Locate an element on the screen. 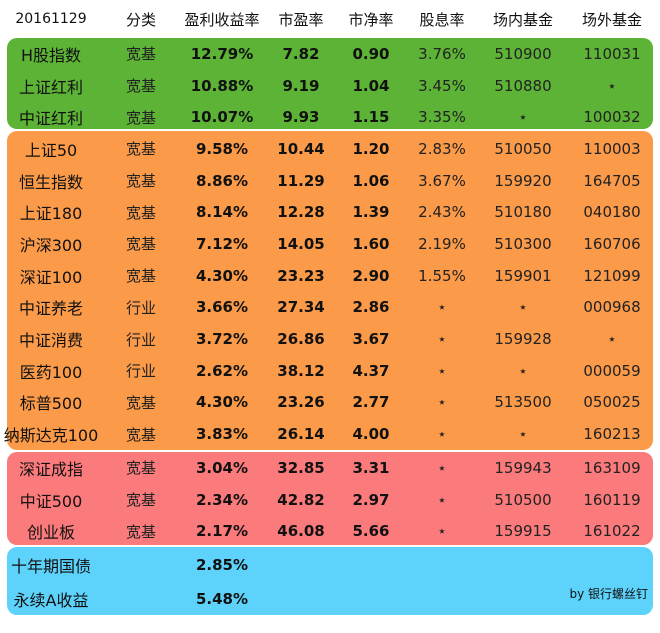 The width and height of the screenshot is (660, 633). pe-cell: 7.82 is located at coordinates (301, 53).